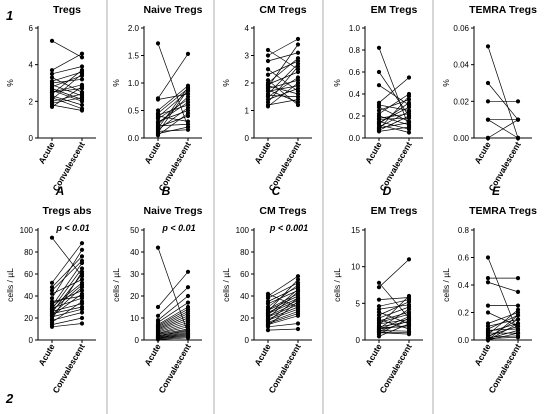 The width and height of the screenshot is (550, 414). What do you see at coordinates (355, 267) in the screenshot?
I see `y-tick-label: 10` at bounding box center [355, 267].